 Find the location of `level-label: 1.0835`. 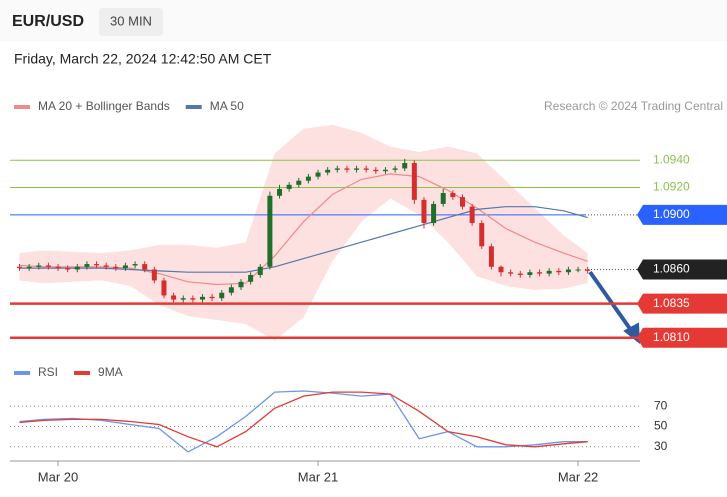

level-label: 1.0835 is located at coordinates (671, 303).